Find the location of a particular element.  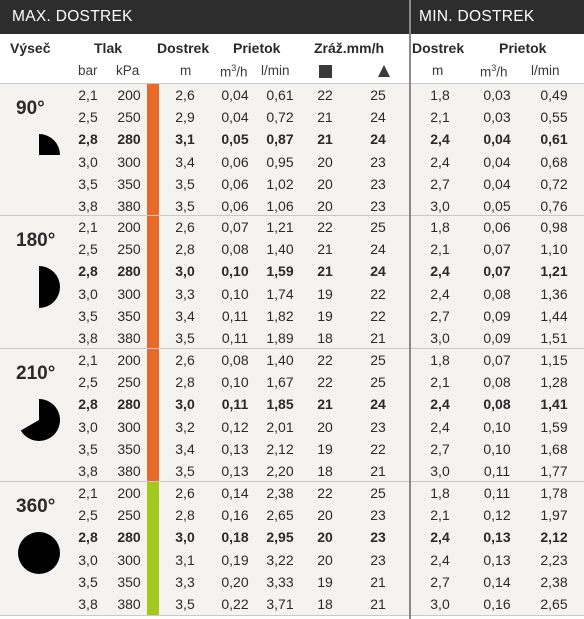

cell-zraz-triangle: 22 is located at coordinates (378, 293).